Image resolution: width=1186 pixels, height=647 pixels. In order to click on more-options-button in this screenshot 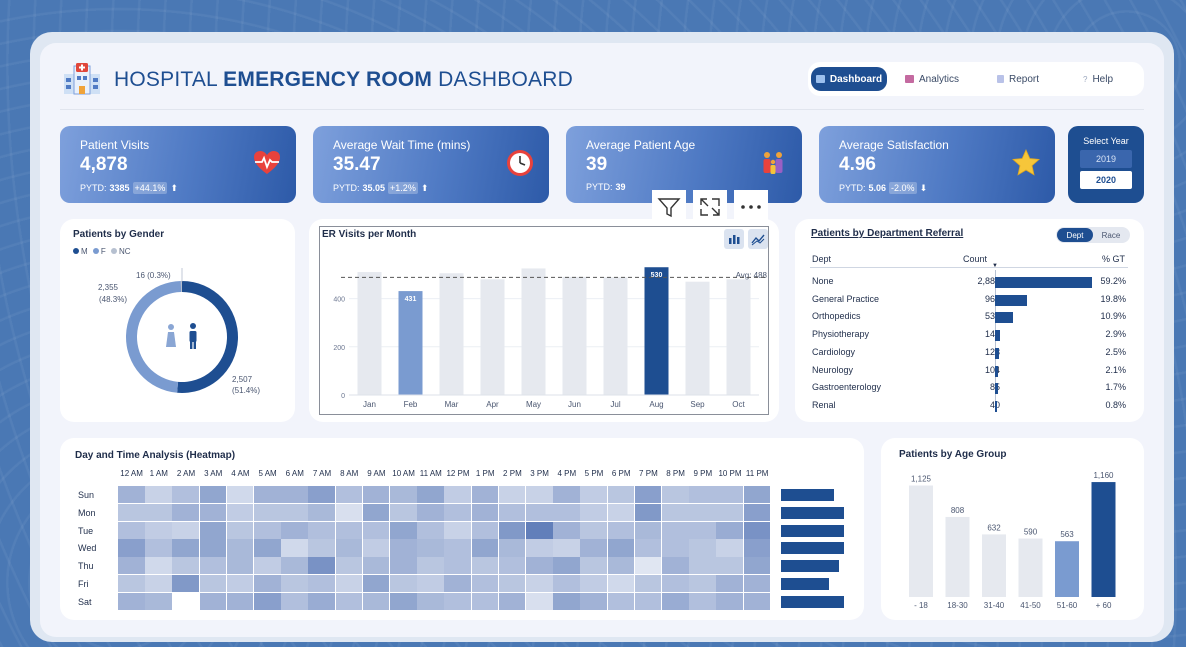, I will do `click(751, 207)`.